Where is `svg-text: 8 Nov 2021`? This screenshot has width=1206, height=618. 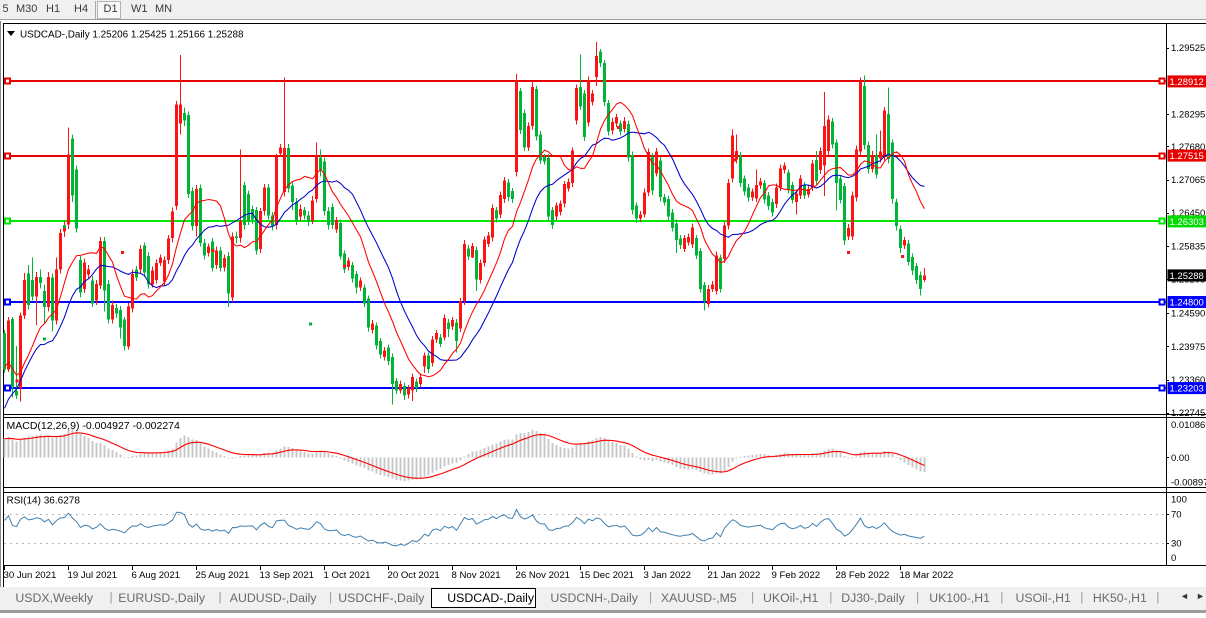
svg-text: 8 Nov 2021 is located at coordinates (476, 575).